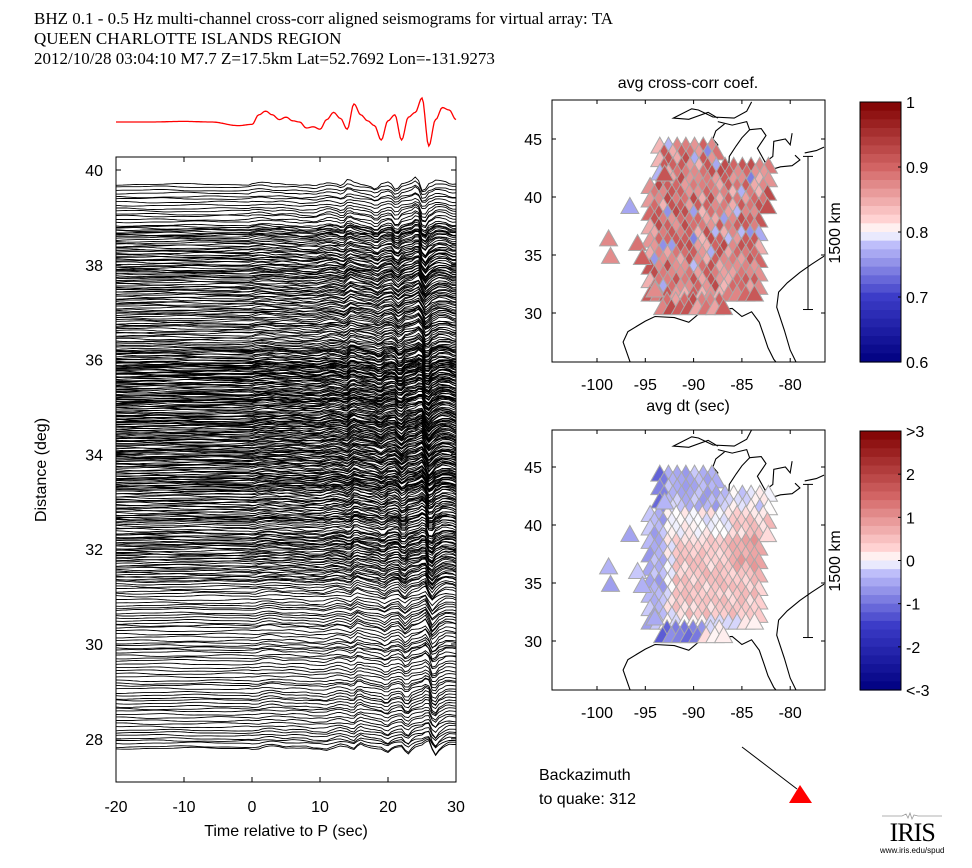 This screenshot has height=868, width=972. Describe the element at coordinates (912, 833) in the screenshot. I see `iris-logo: IRIS www.iris.edu/spud` at that location.